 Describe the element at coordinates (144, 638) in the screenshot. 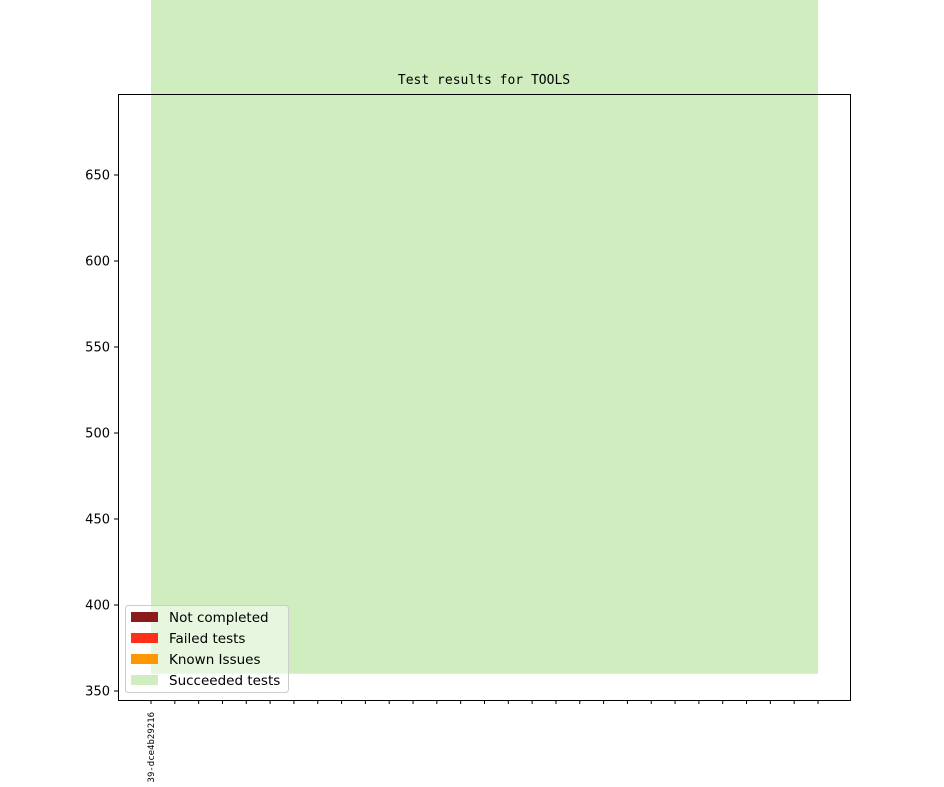

I see `legend-swatch-failed-tests` at that location.